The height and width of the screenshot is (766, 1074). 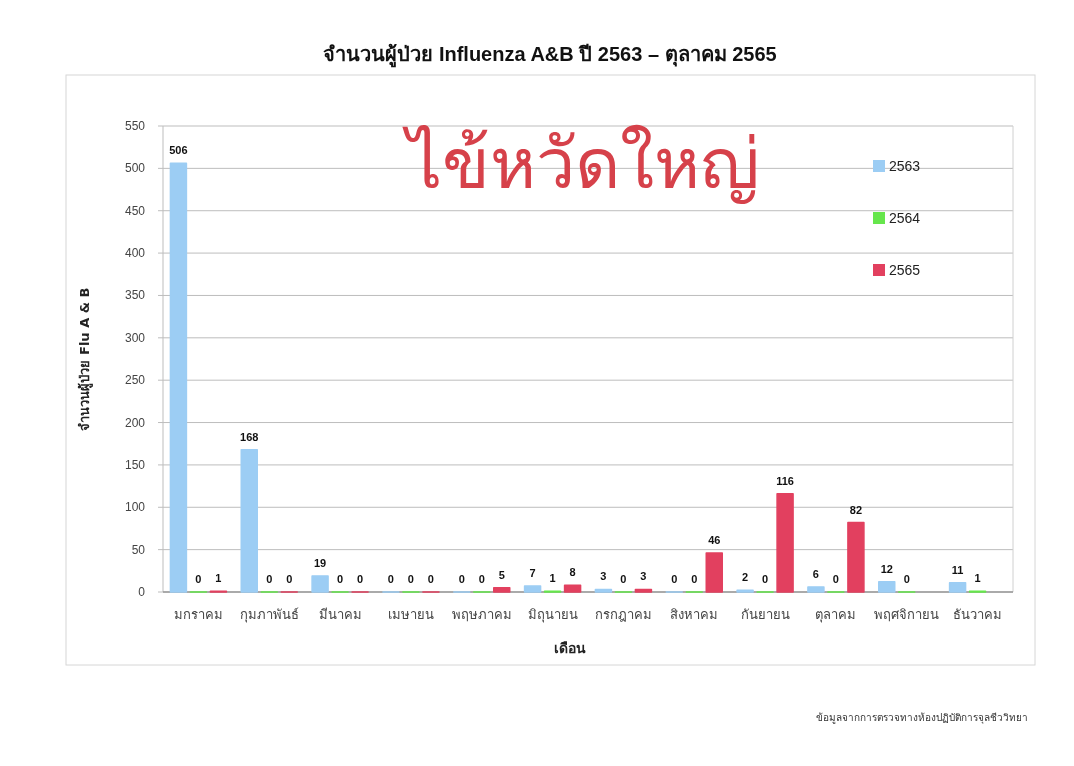 What do you see at coordinates (905, 218) in the screenshot?
I see `legend-label: 2564` at bounding box center [905, 218].